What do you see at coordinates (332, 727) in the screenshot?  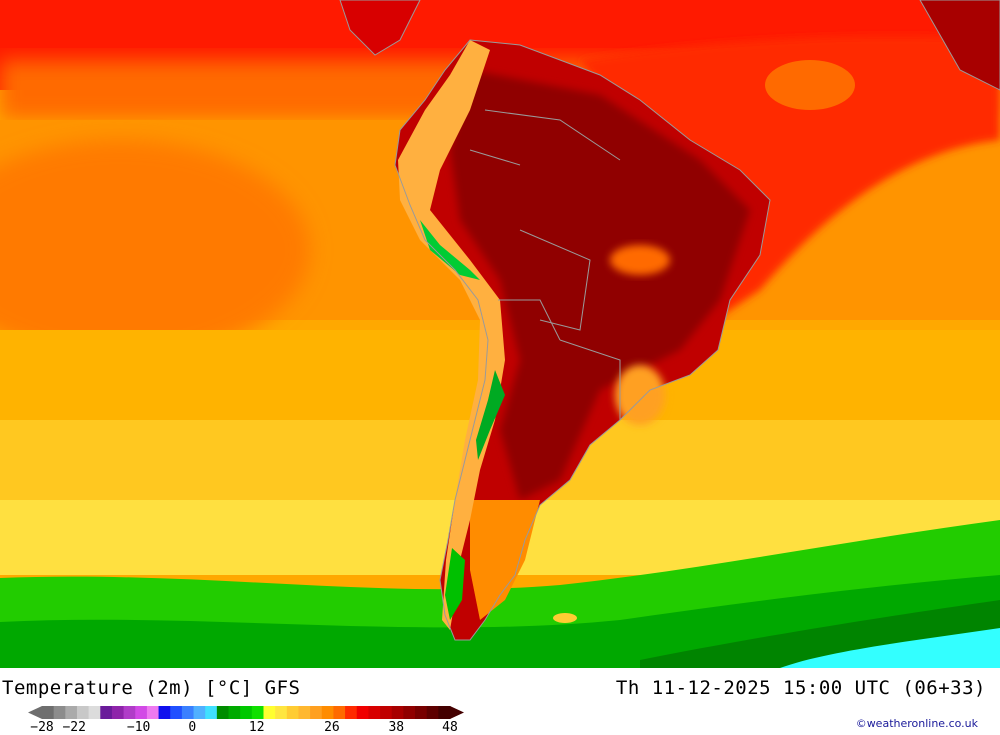 I see `scale-tick-label: 26` at bounding box center [332, 727].